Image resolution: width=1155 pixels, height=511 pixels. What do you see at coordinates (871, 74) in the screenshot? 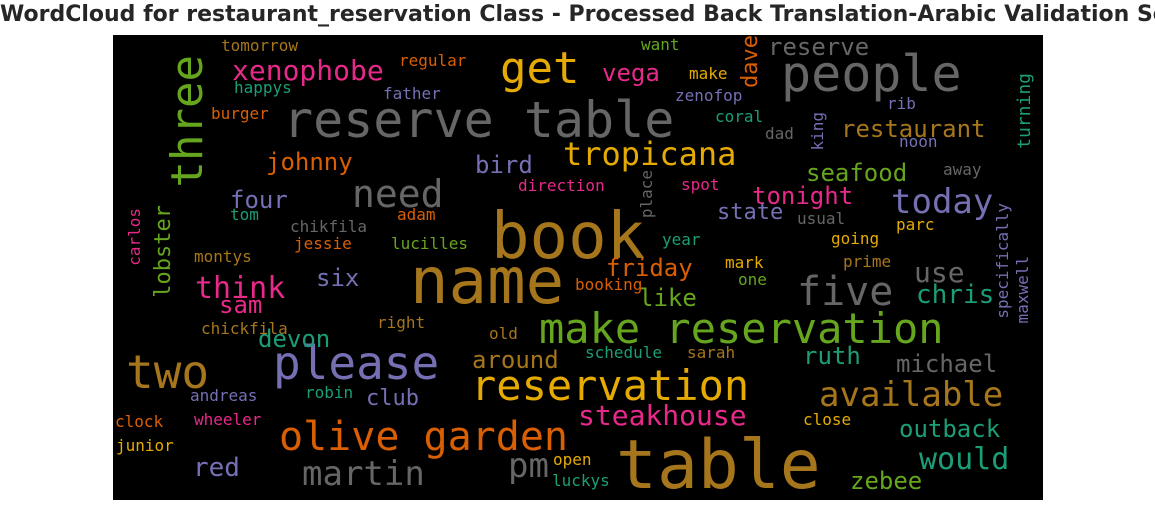
I see `wordcloud-word: people` at bounding box center [871, 74].